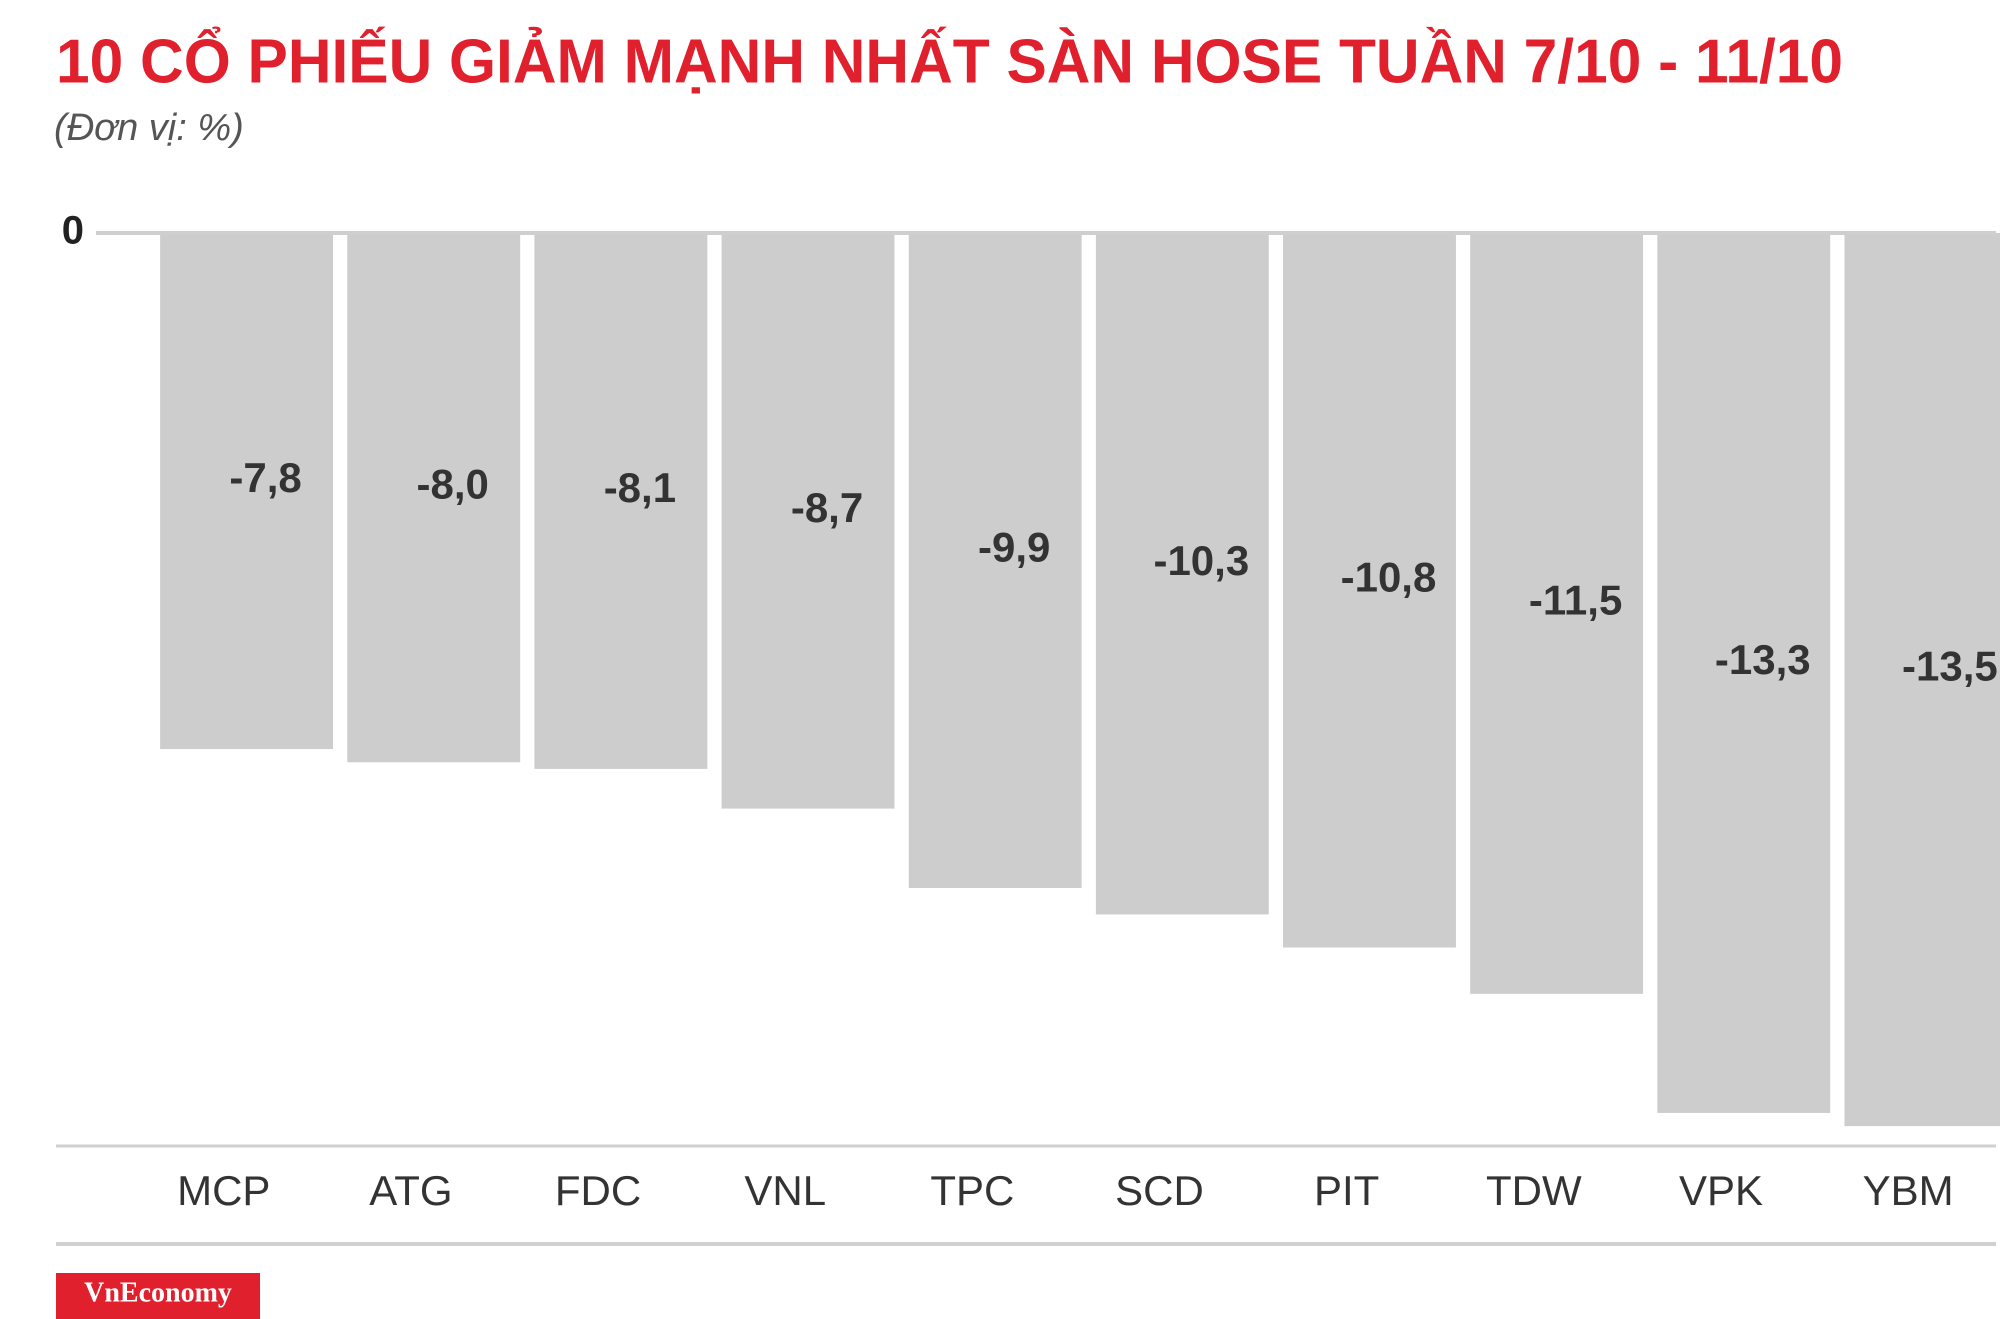 The height and width of the screenshot is (1319, 2000). I want to click on x-tick-label: TPC, so click(972, 1190).